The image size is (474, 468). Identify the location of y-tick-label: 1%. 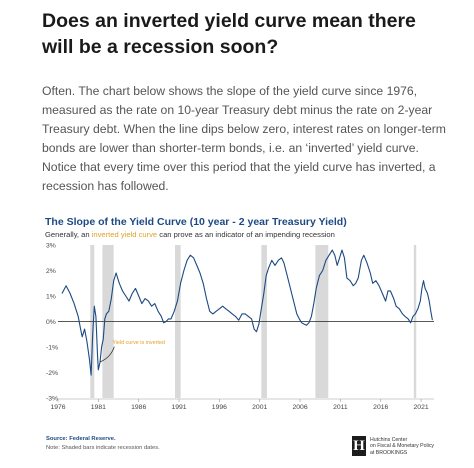
(51, 296).